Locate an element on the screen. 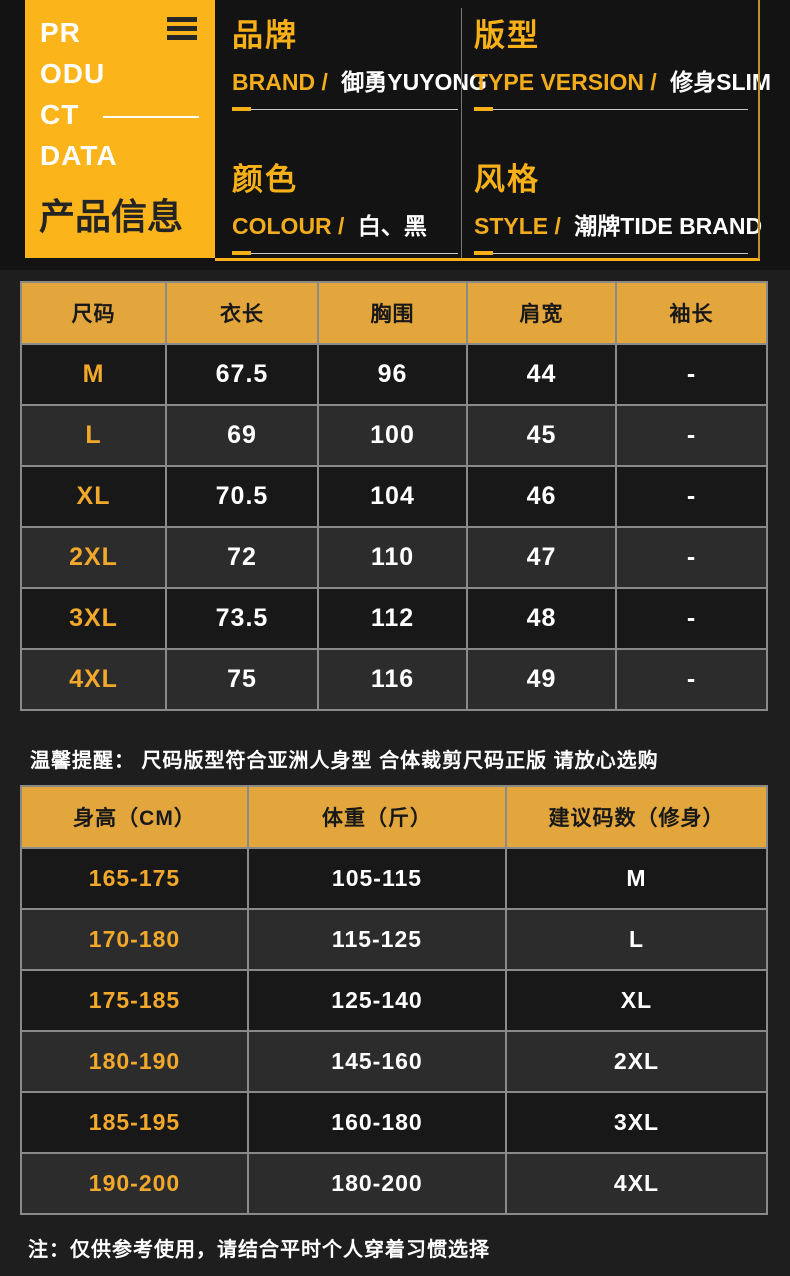  height-cell: 180-190 is located at coordinates (134, 1061).